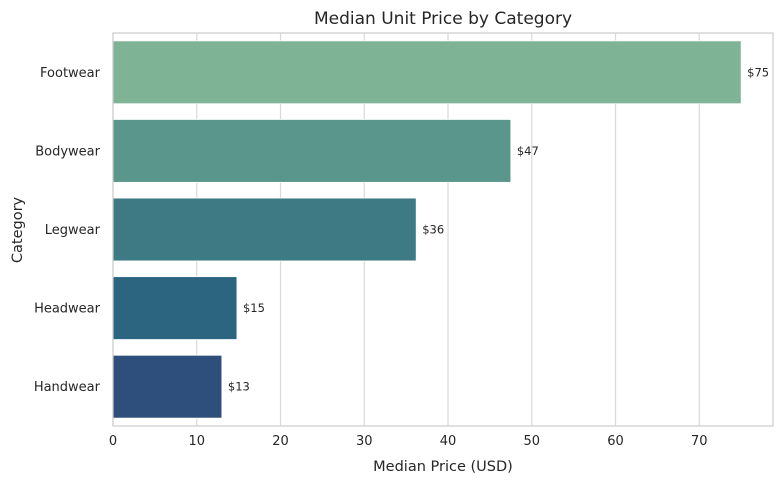  I want to click on y-tick-label-handwear: Handwear, so click(67, 387).